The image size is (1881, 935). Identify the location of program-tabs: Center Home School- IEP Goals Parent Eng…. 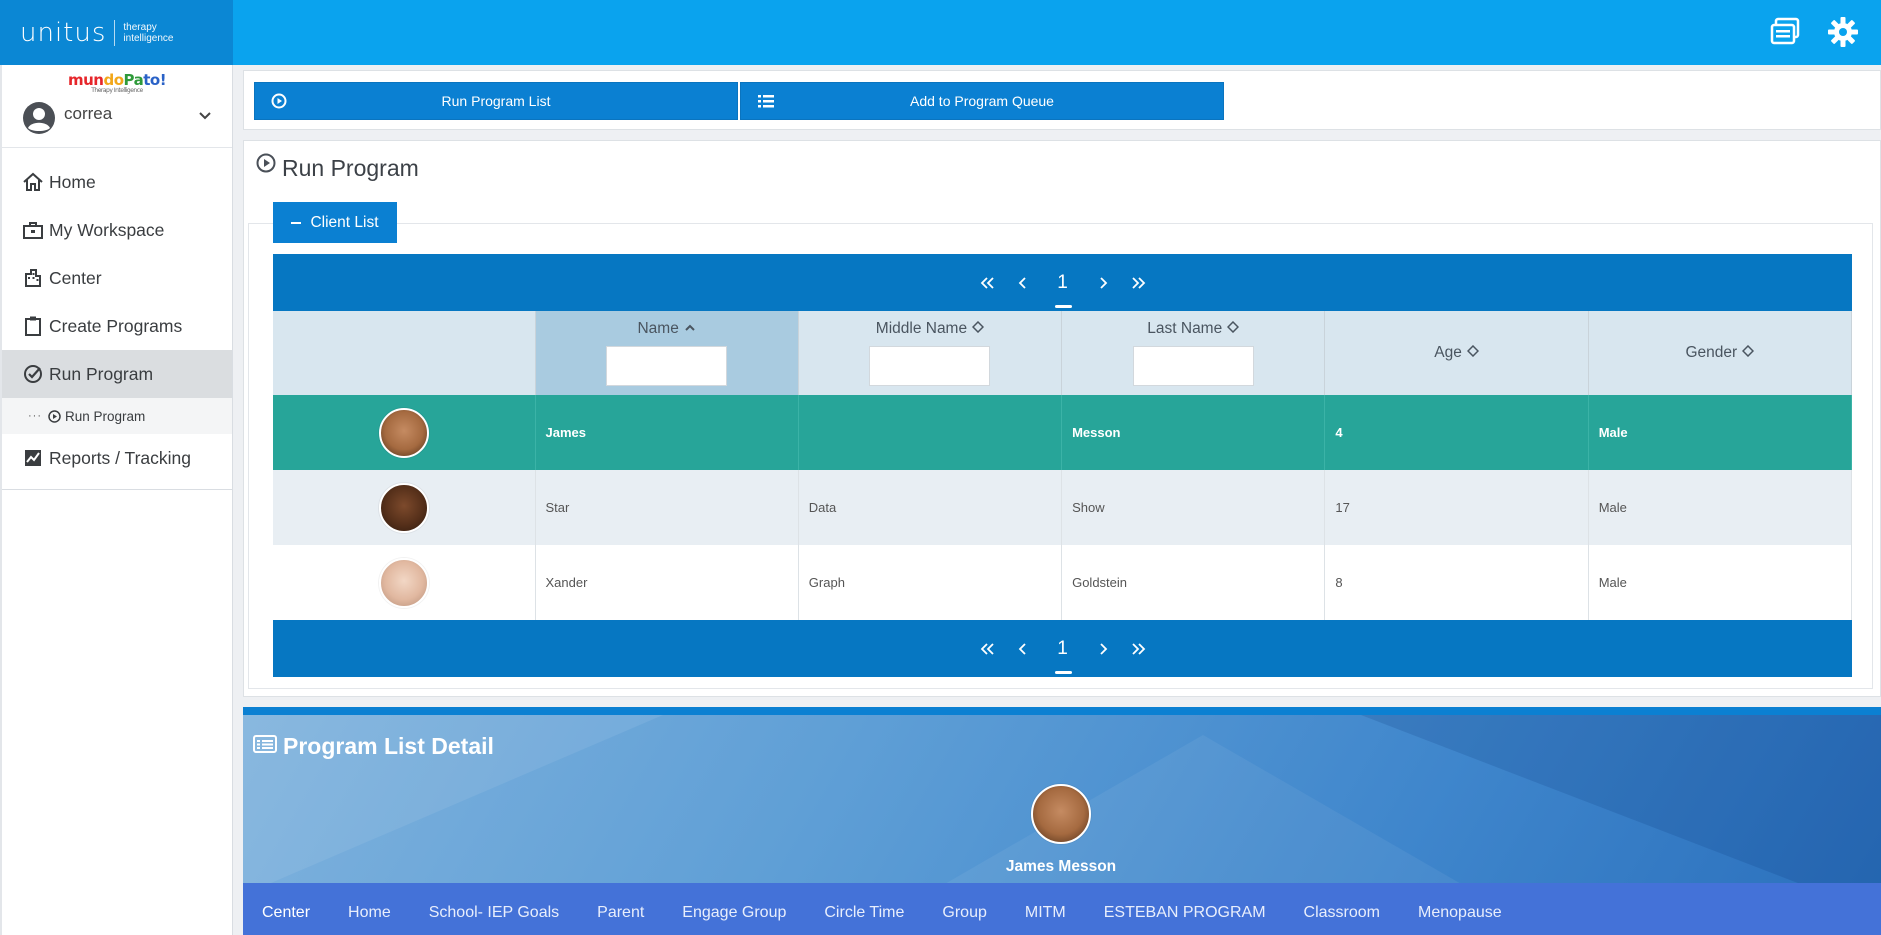
(1062, 909).